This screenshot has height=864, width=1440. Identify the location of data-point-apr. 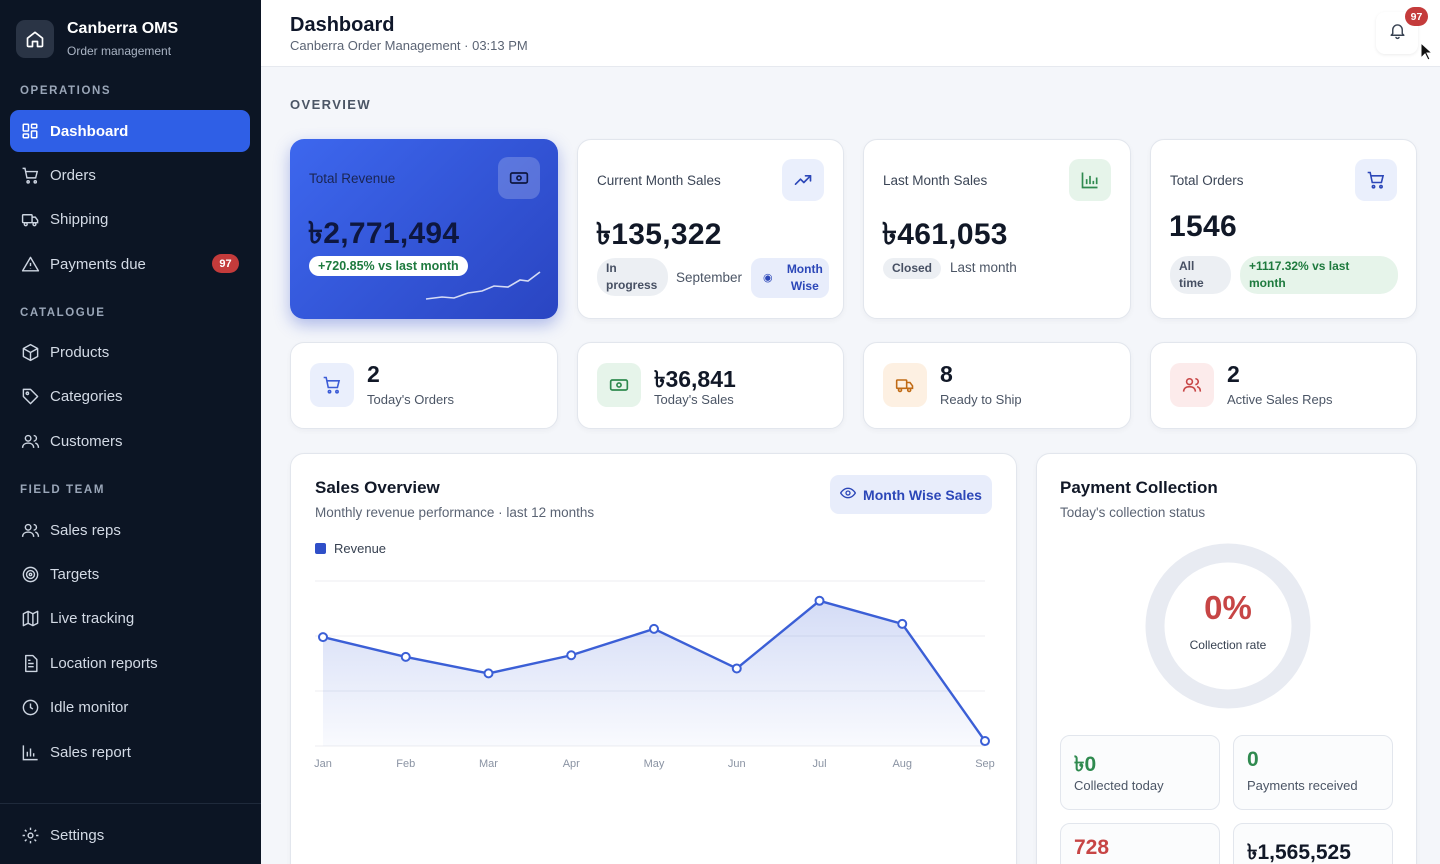
(571, 655).